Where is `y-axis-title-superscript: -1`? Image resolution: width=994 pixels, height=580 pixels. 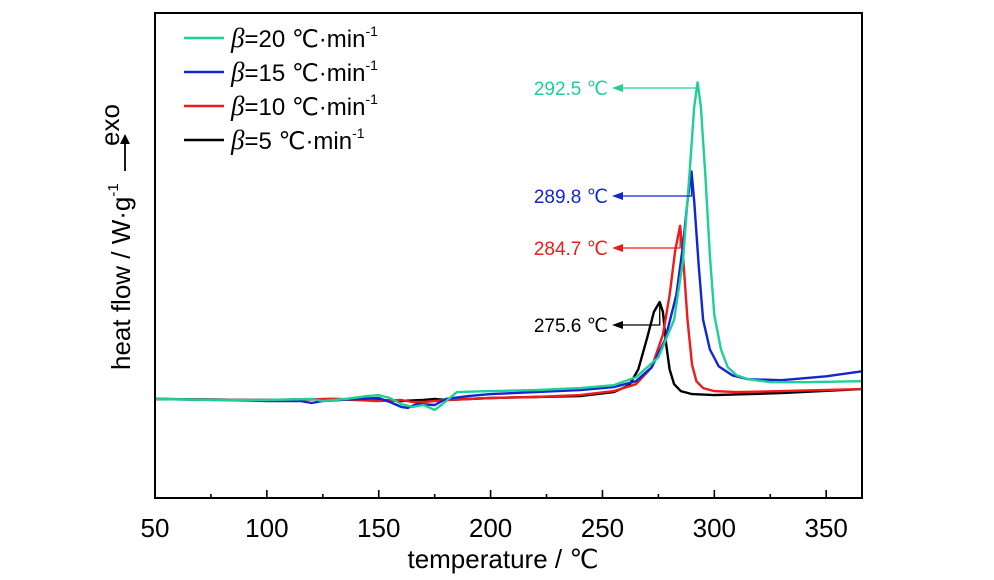
y-axis-title-superscript: -1 is located at coordinates (113, 189).